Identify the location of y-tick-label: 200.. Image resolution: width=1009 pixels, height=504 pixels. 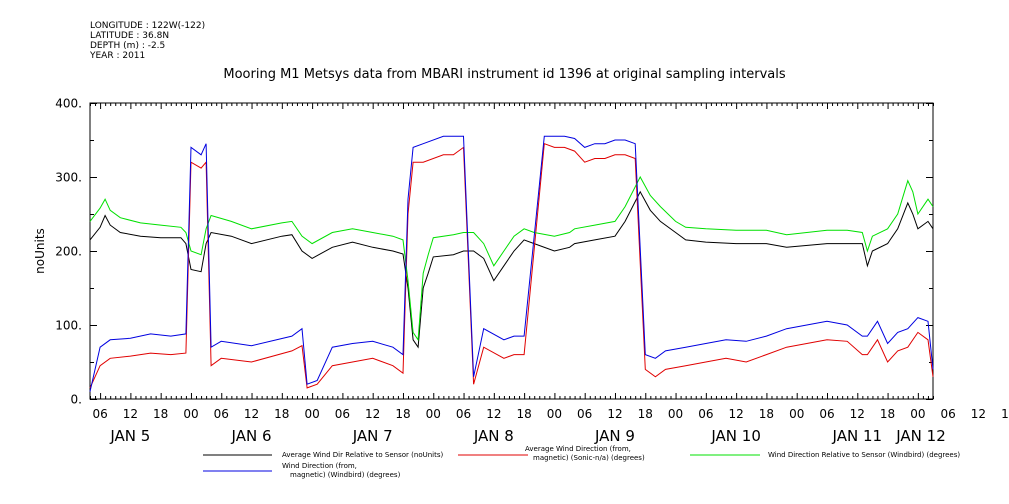
(68, 252).